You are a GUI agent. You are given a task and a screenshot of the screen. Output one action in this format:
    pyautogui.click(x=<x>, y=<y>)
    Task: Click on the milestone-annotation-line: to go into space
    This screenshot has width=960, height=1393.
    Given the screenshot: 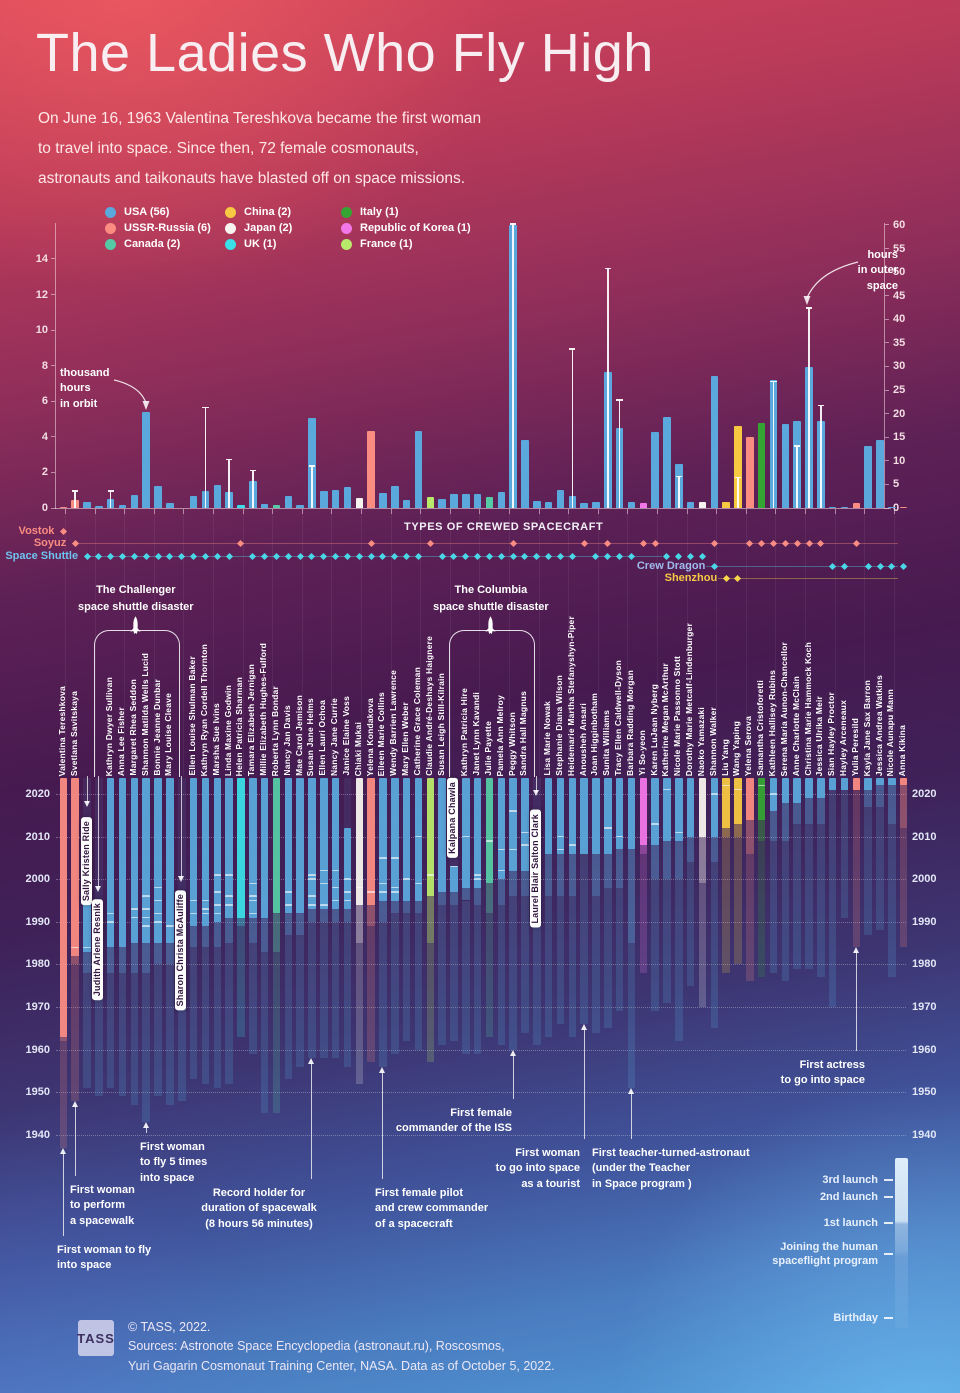 What is the action you would take?
    pyautogui.click(x=822, y=1080)
    